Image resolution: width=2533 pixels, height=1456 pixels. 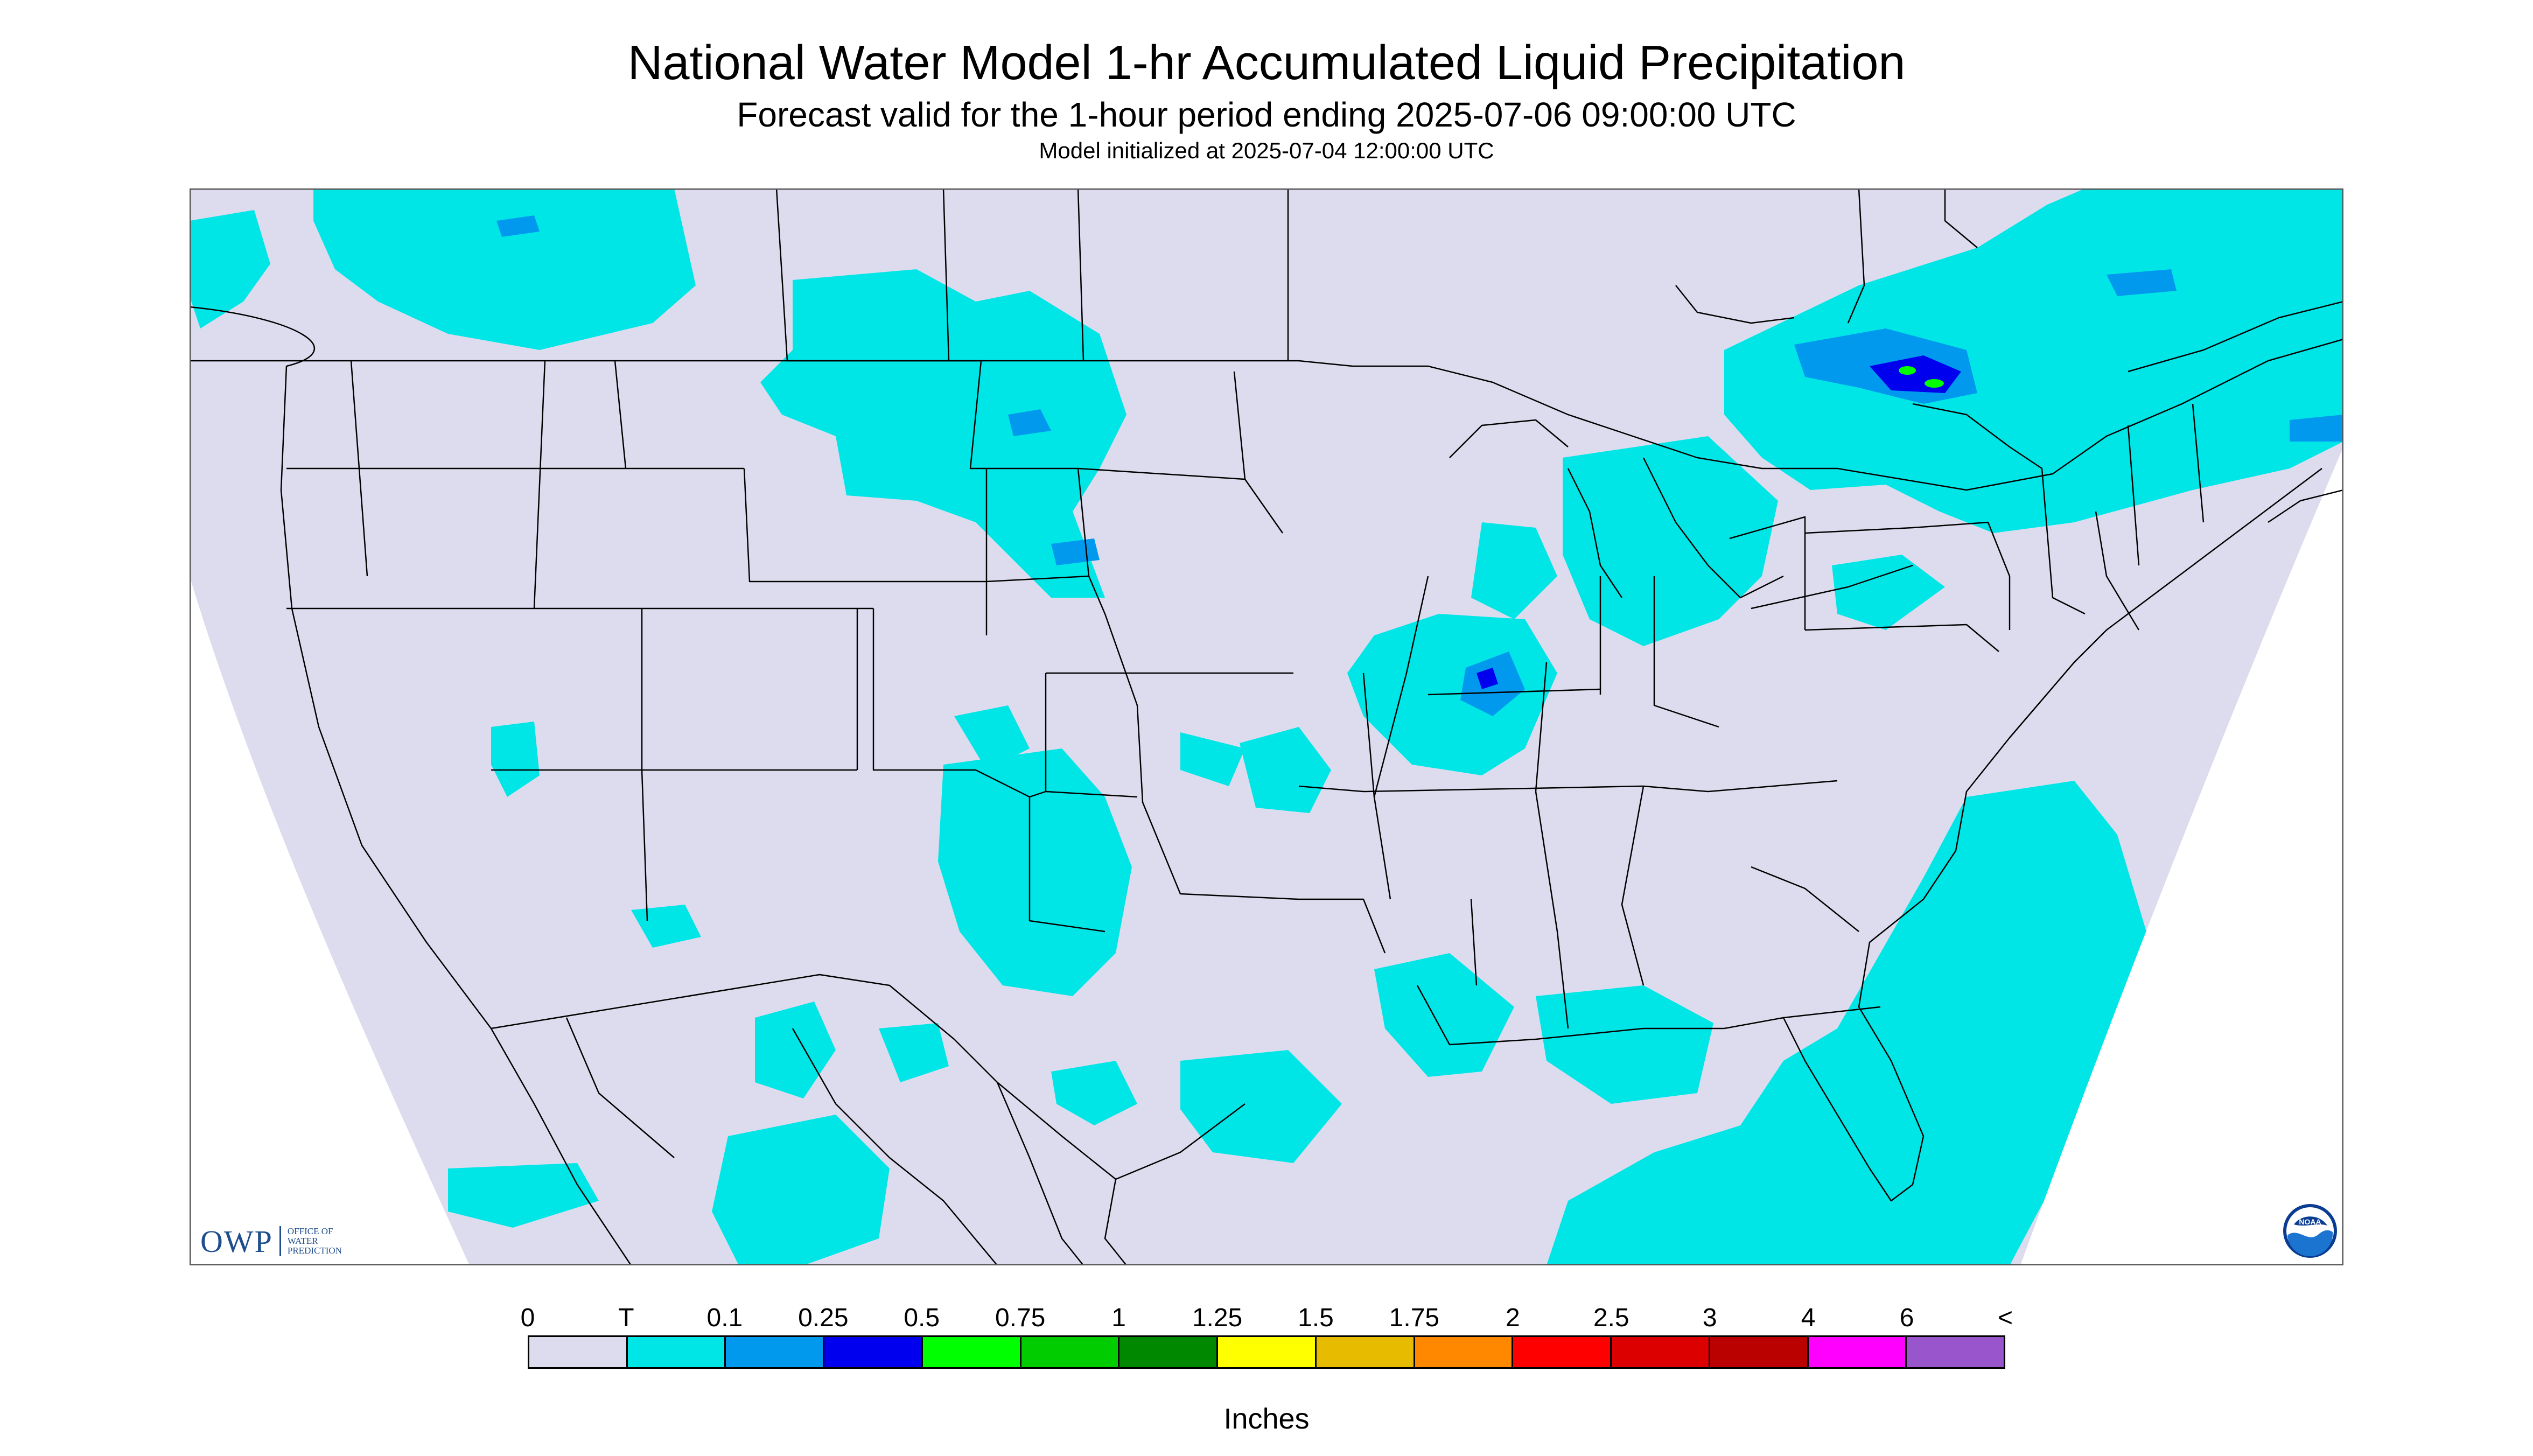 I want to click on owp-logo-name: OFFICE OF WATER PREDICTION, so click(x=314, y=1241).